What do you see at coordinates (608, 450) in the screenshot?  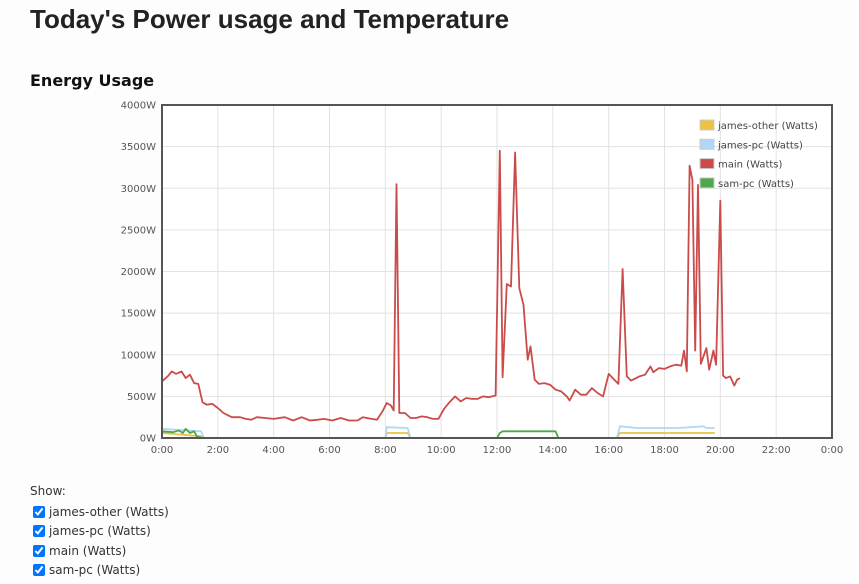 I see `x-tick-label: 16:00` at bounding box center [608, 450].